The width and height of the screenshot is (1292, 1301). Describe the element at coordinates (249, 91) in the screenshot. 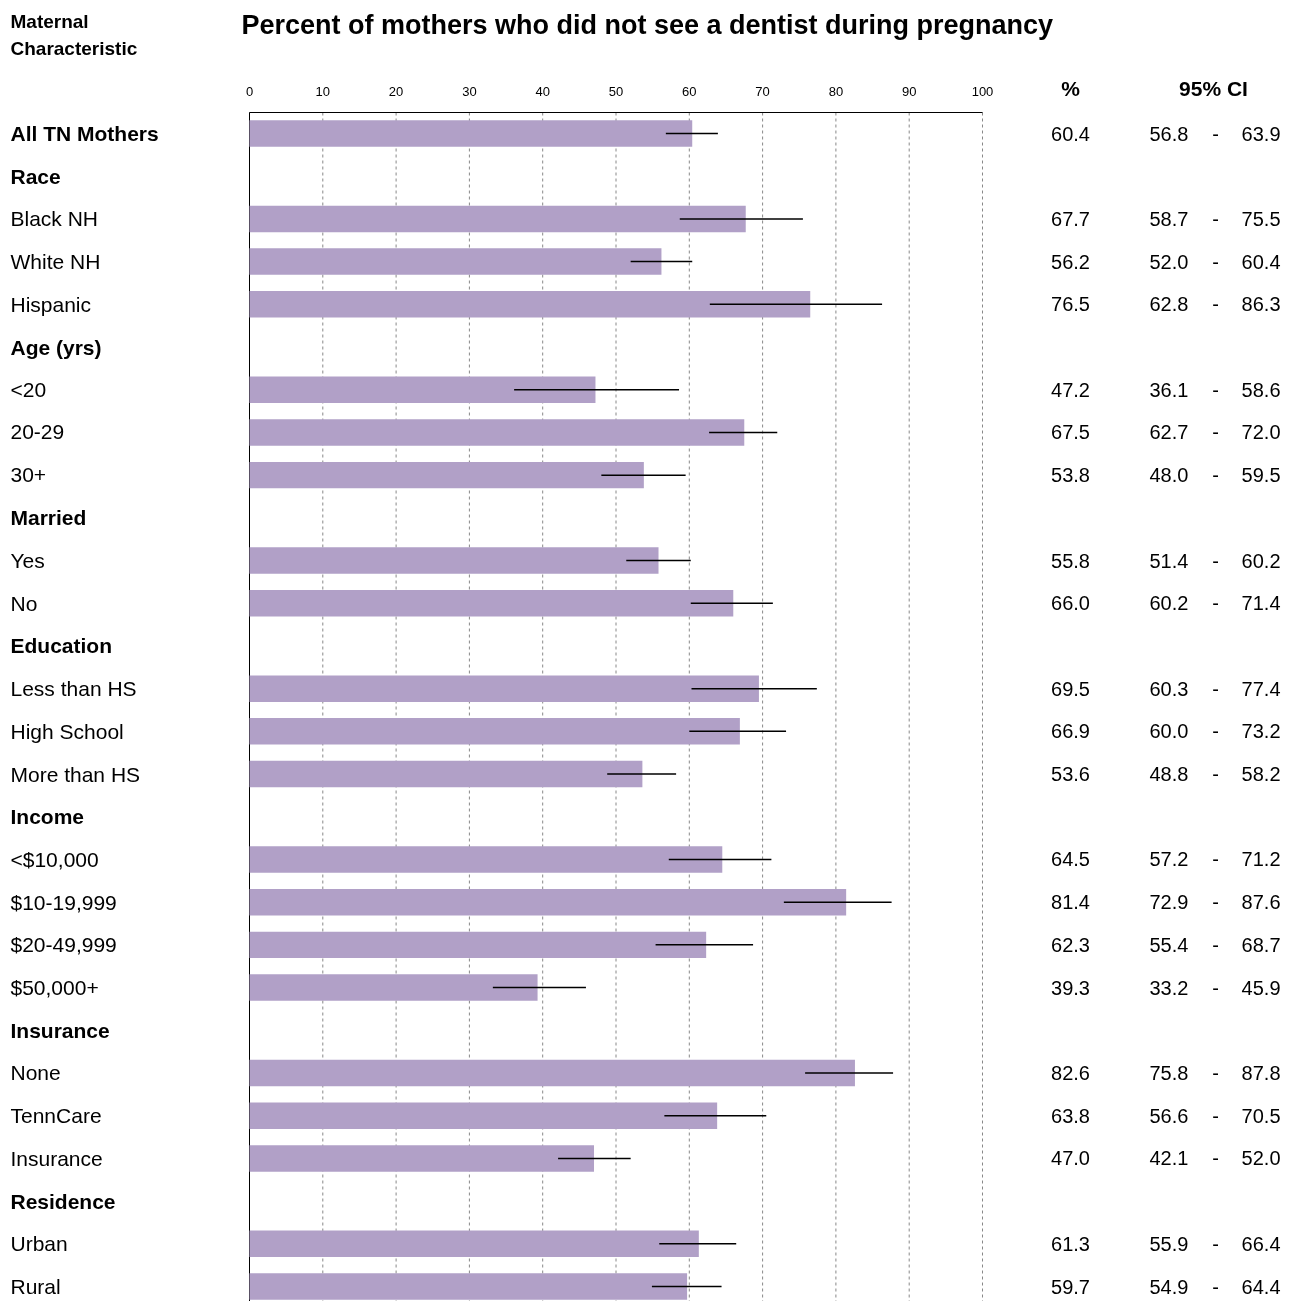

I see `x-tick-label: 0` at that location.